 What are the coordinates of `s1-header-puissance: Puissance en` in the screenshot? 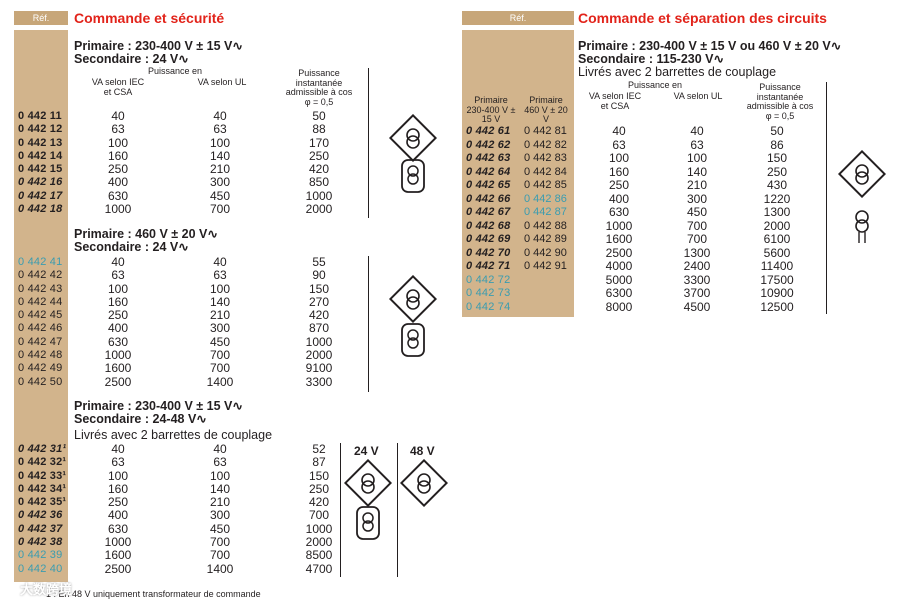 It's located at (175, 71).